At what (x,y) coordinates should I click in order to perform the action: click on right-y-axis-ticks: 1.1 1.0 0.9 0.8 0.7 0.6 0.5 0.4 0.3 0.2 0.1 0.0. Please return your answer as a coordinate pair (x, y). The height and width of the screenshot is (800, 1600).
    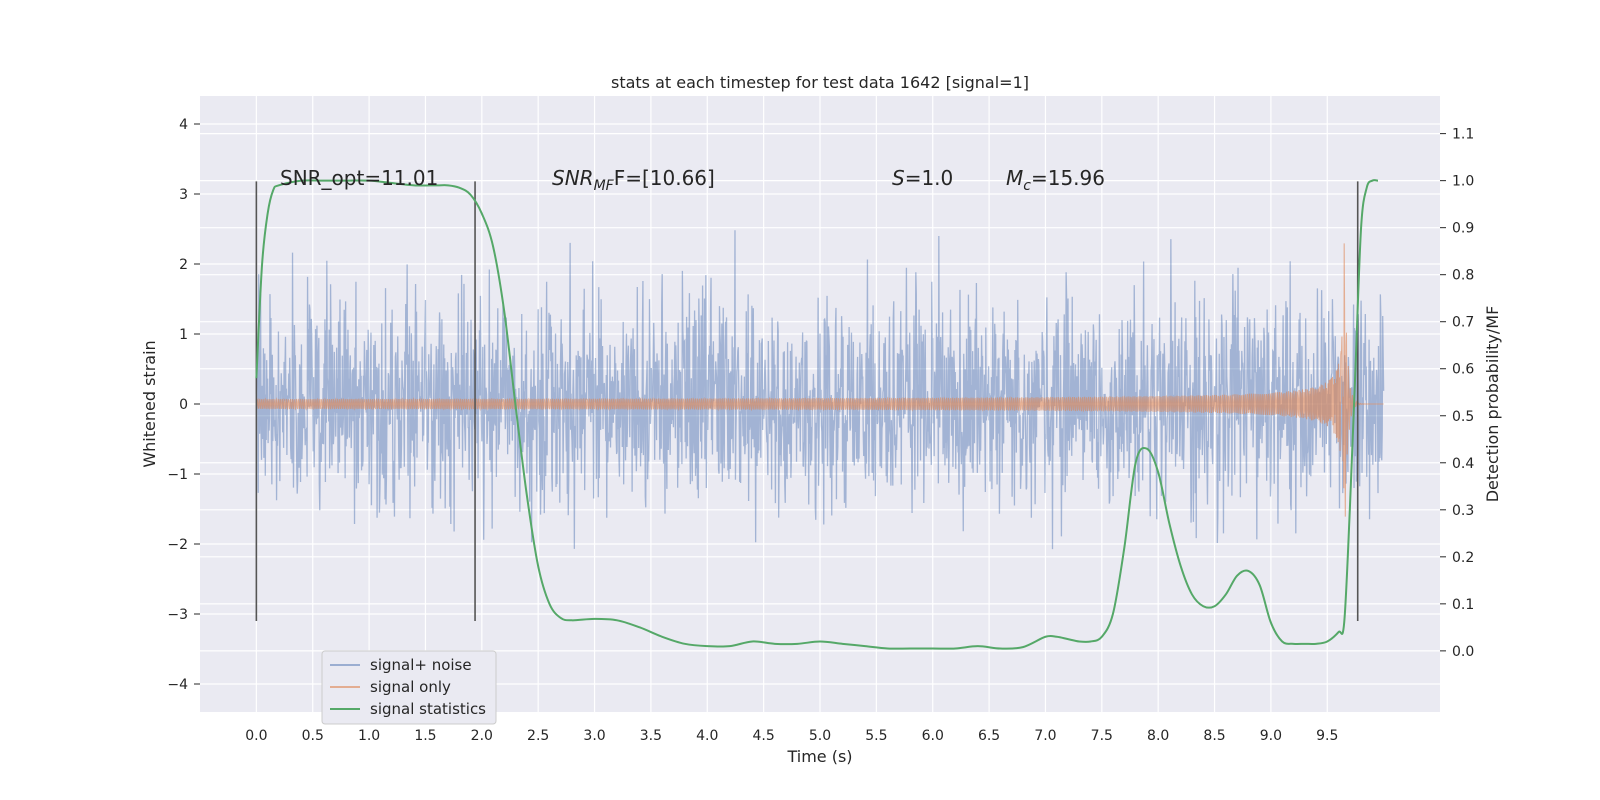
    Looking at the image, I should click on (1457, 393).